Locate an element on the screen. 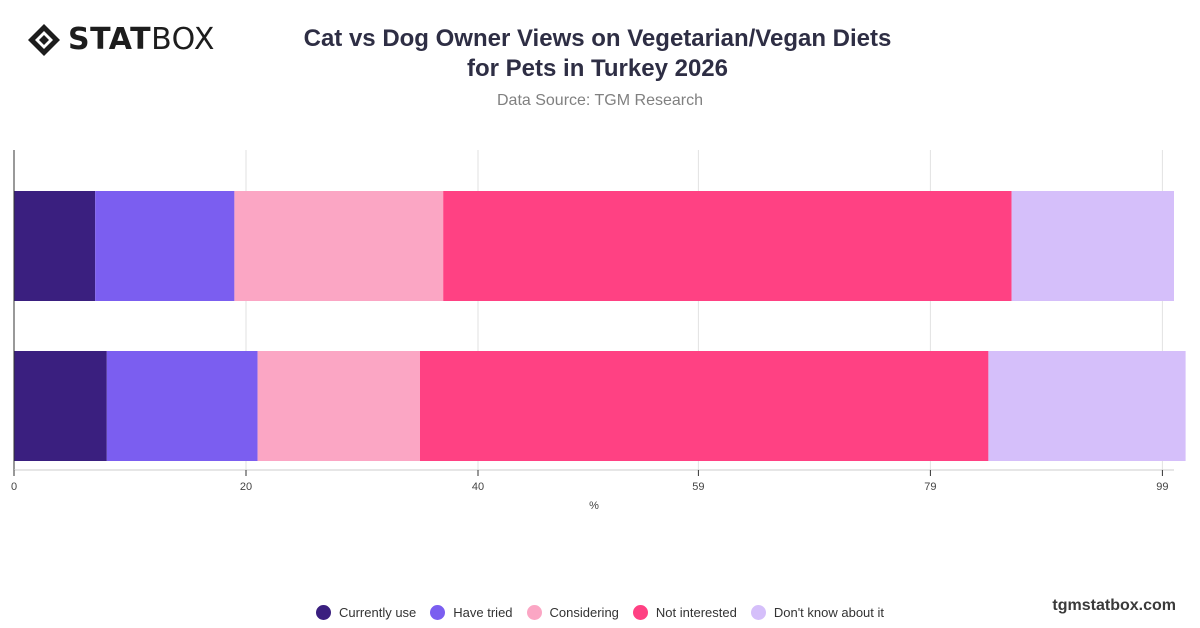 The image size is (1200, 628). diamond-logo-icon is located at coordinates (44, 40).